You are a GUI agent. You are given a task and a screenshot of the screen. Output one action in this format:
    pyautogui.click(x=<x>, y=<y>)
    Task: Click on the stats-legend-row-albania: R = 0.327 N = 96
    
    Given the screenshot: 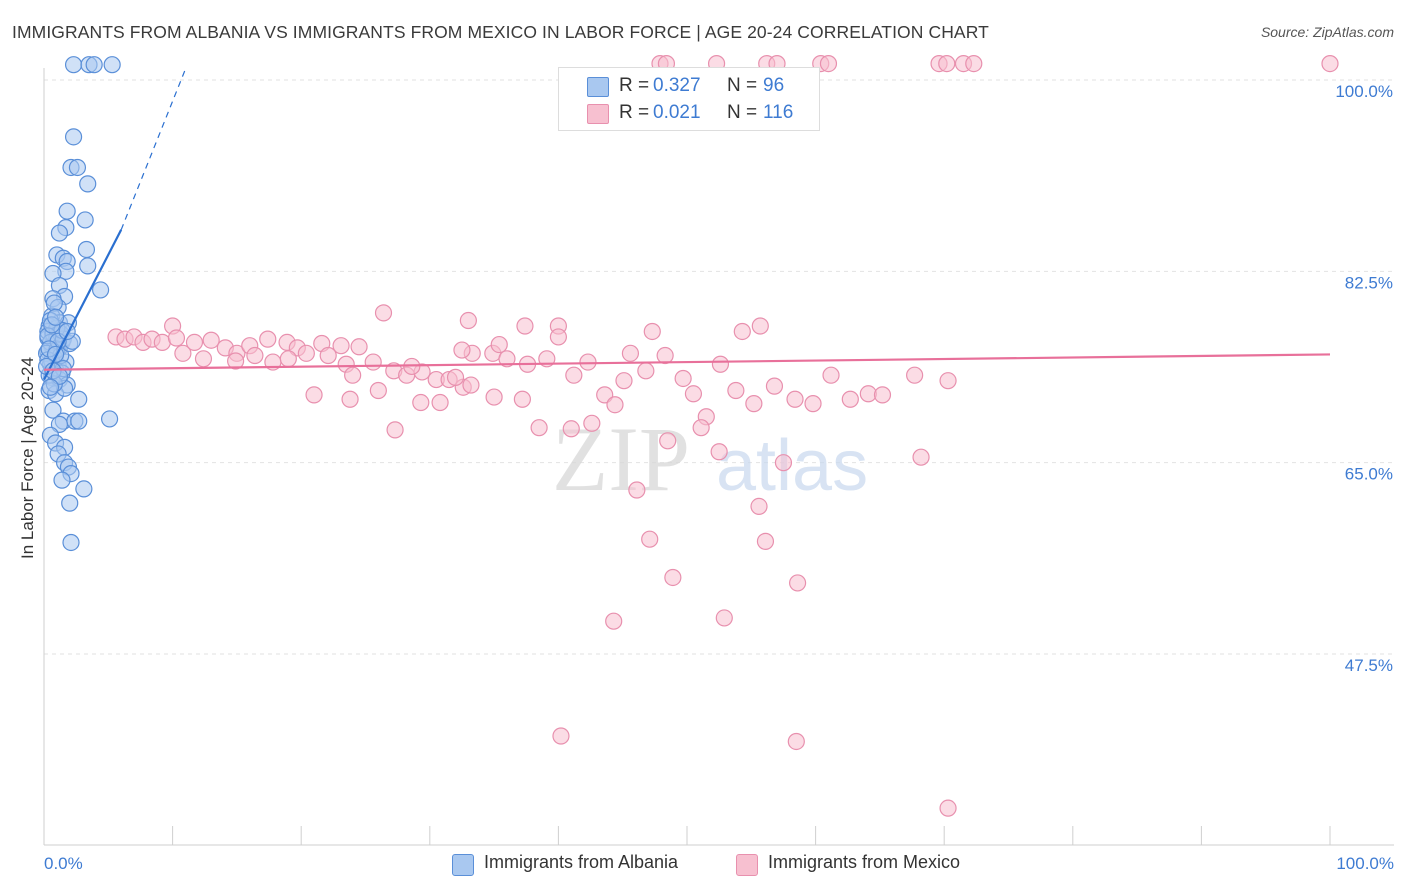 What is the action you would take?
    pyautogui.click(x=689, y=87)
    